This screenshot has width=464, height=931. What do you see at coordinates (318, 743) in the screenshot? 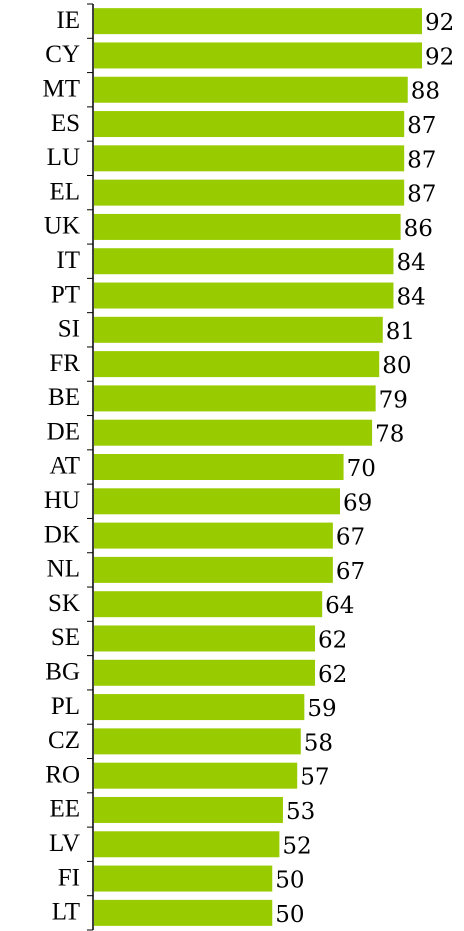
I see `value-label: 58` at bounding box center [318, 743].